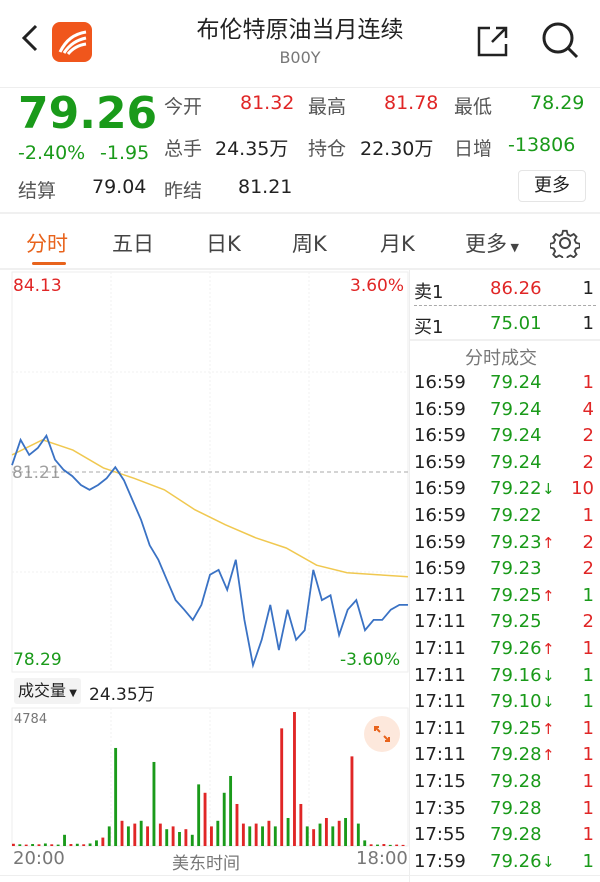 The image size is (600, 882). Describe the element at coordinates (504, 808) in the screenshot. I see `tick-row: 17:35 79.28 1` at that location.